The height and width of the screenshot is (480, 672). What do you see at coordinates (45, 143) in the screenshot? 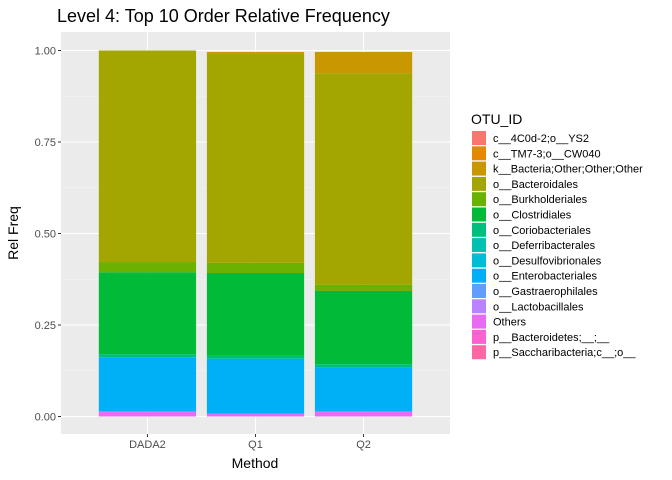
I see `y-tick-label: 0.75` at bounding box center [45, 143].